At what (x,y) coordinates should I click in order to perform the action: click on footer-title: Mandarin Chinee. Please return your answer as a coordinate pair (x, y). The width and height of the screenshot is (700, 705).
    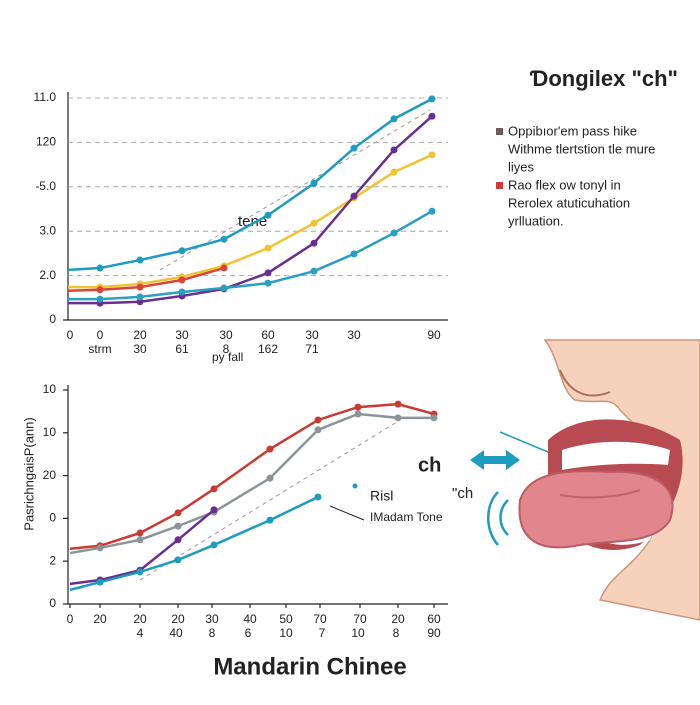
    Looking at the image, I should click on (309, 666).